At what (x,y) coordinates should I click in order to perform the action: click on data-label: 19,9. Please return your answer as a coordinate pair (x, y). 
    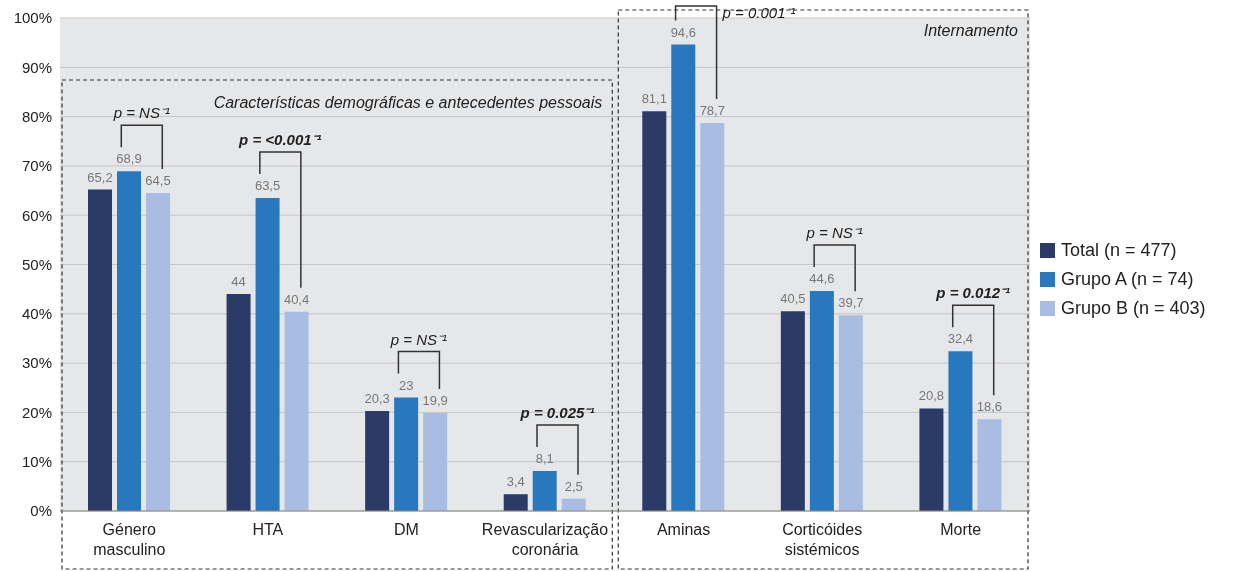
    Looking at the image, I should click on (435, 400).